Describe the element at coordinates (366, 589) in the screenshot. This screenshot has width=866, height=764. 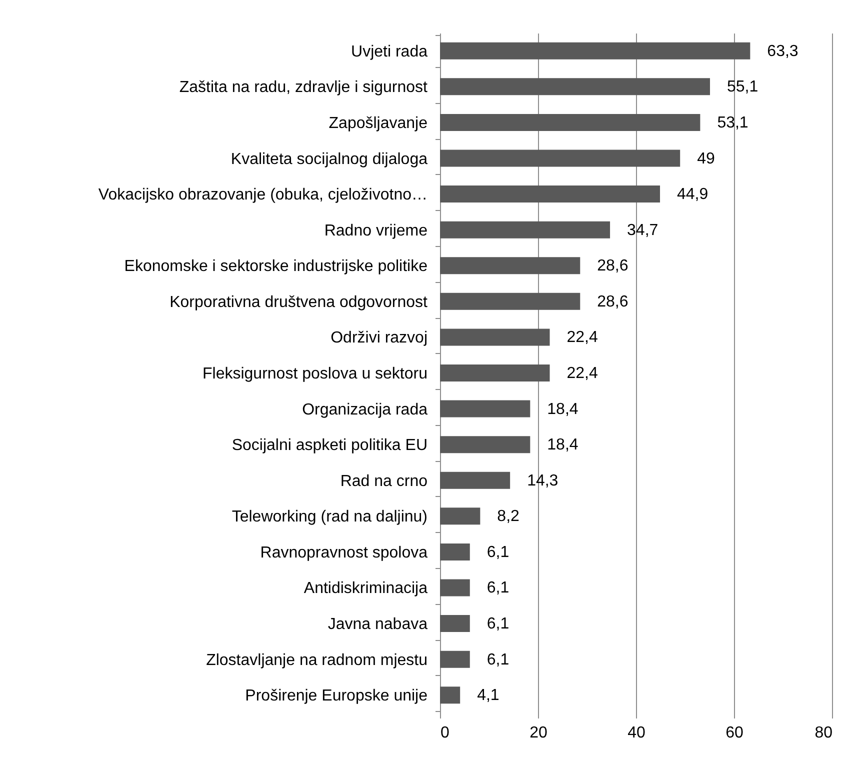
I see `y-tick-label: Antidiskriminacija` at that location.